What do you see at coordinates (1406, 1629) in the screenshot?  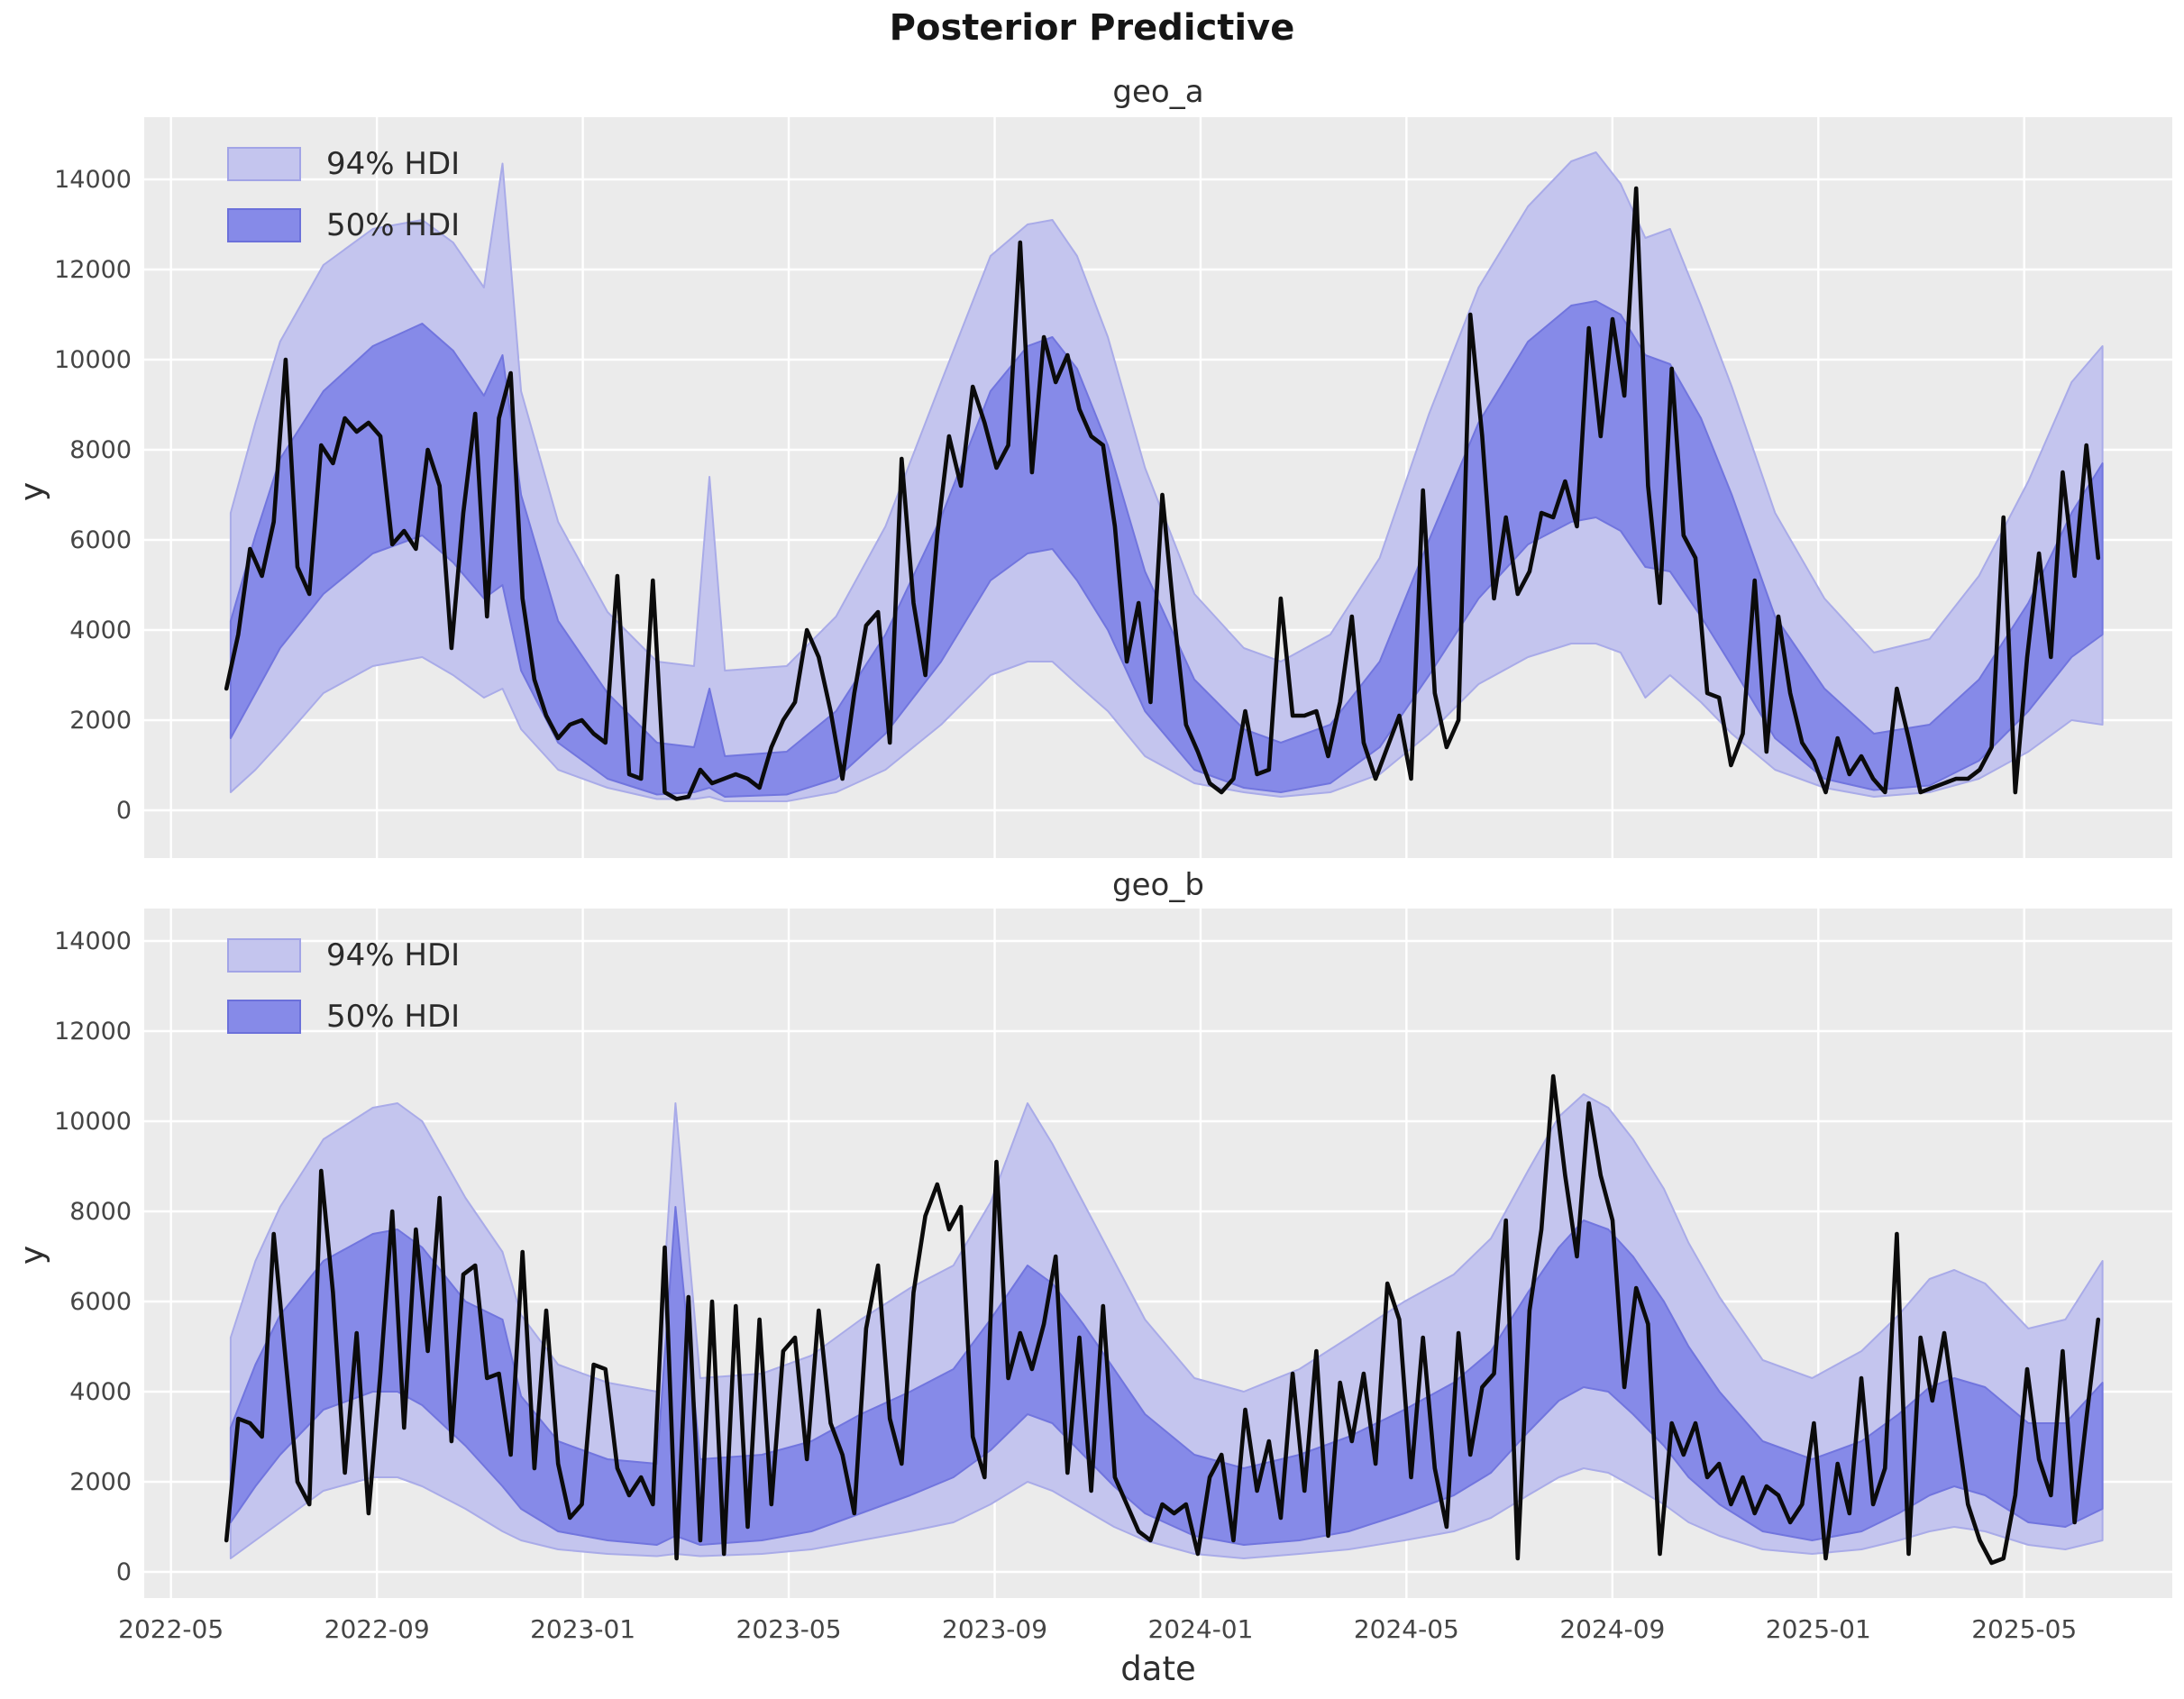 I see `x-tick-label: 2024-05` at bounding box center [1406, 1629].